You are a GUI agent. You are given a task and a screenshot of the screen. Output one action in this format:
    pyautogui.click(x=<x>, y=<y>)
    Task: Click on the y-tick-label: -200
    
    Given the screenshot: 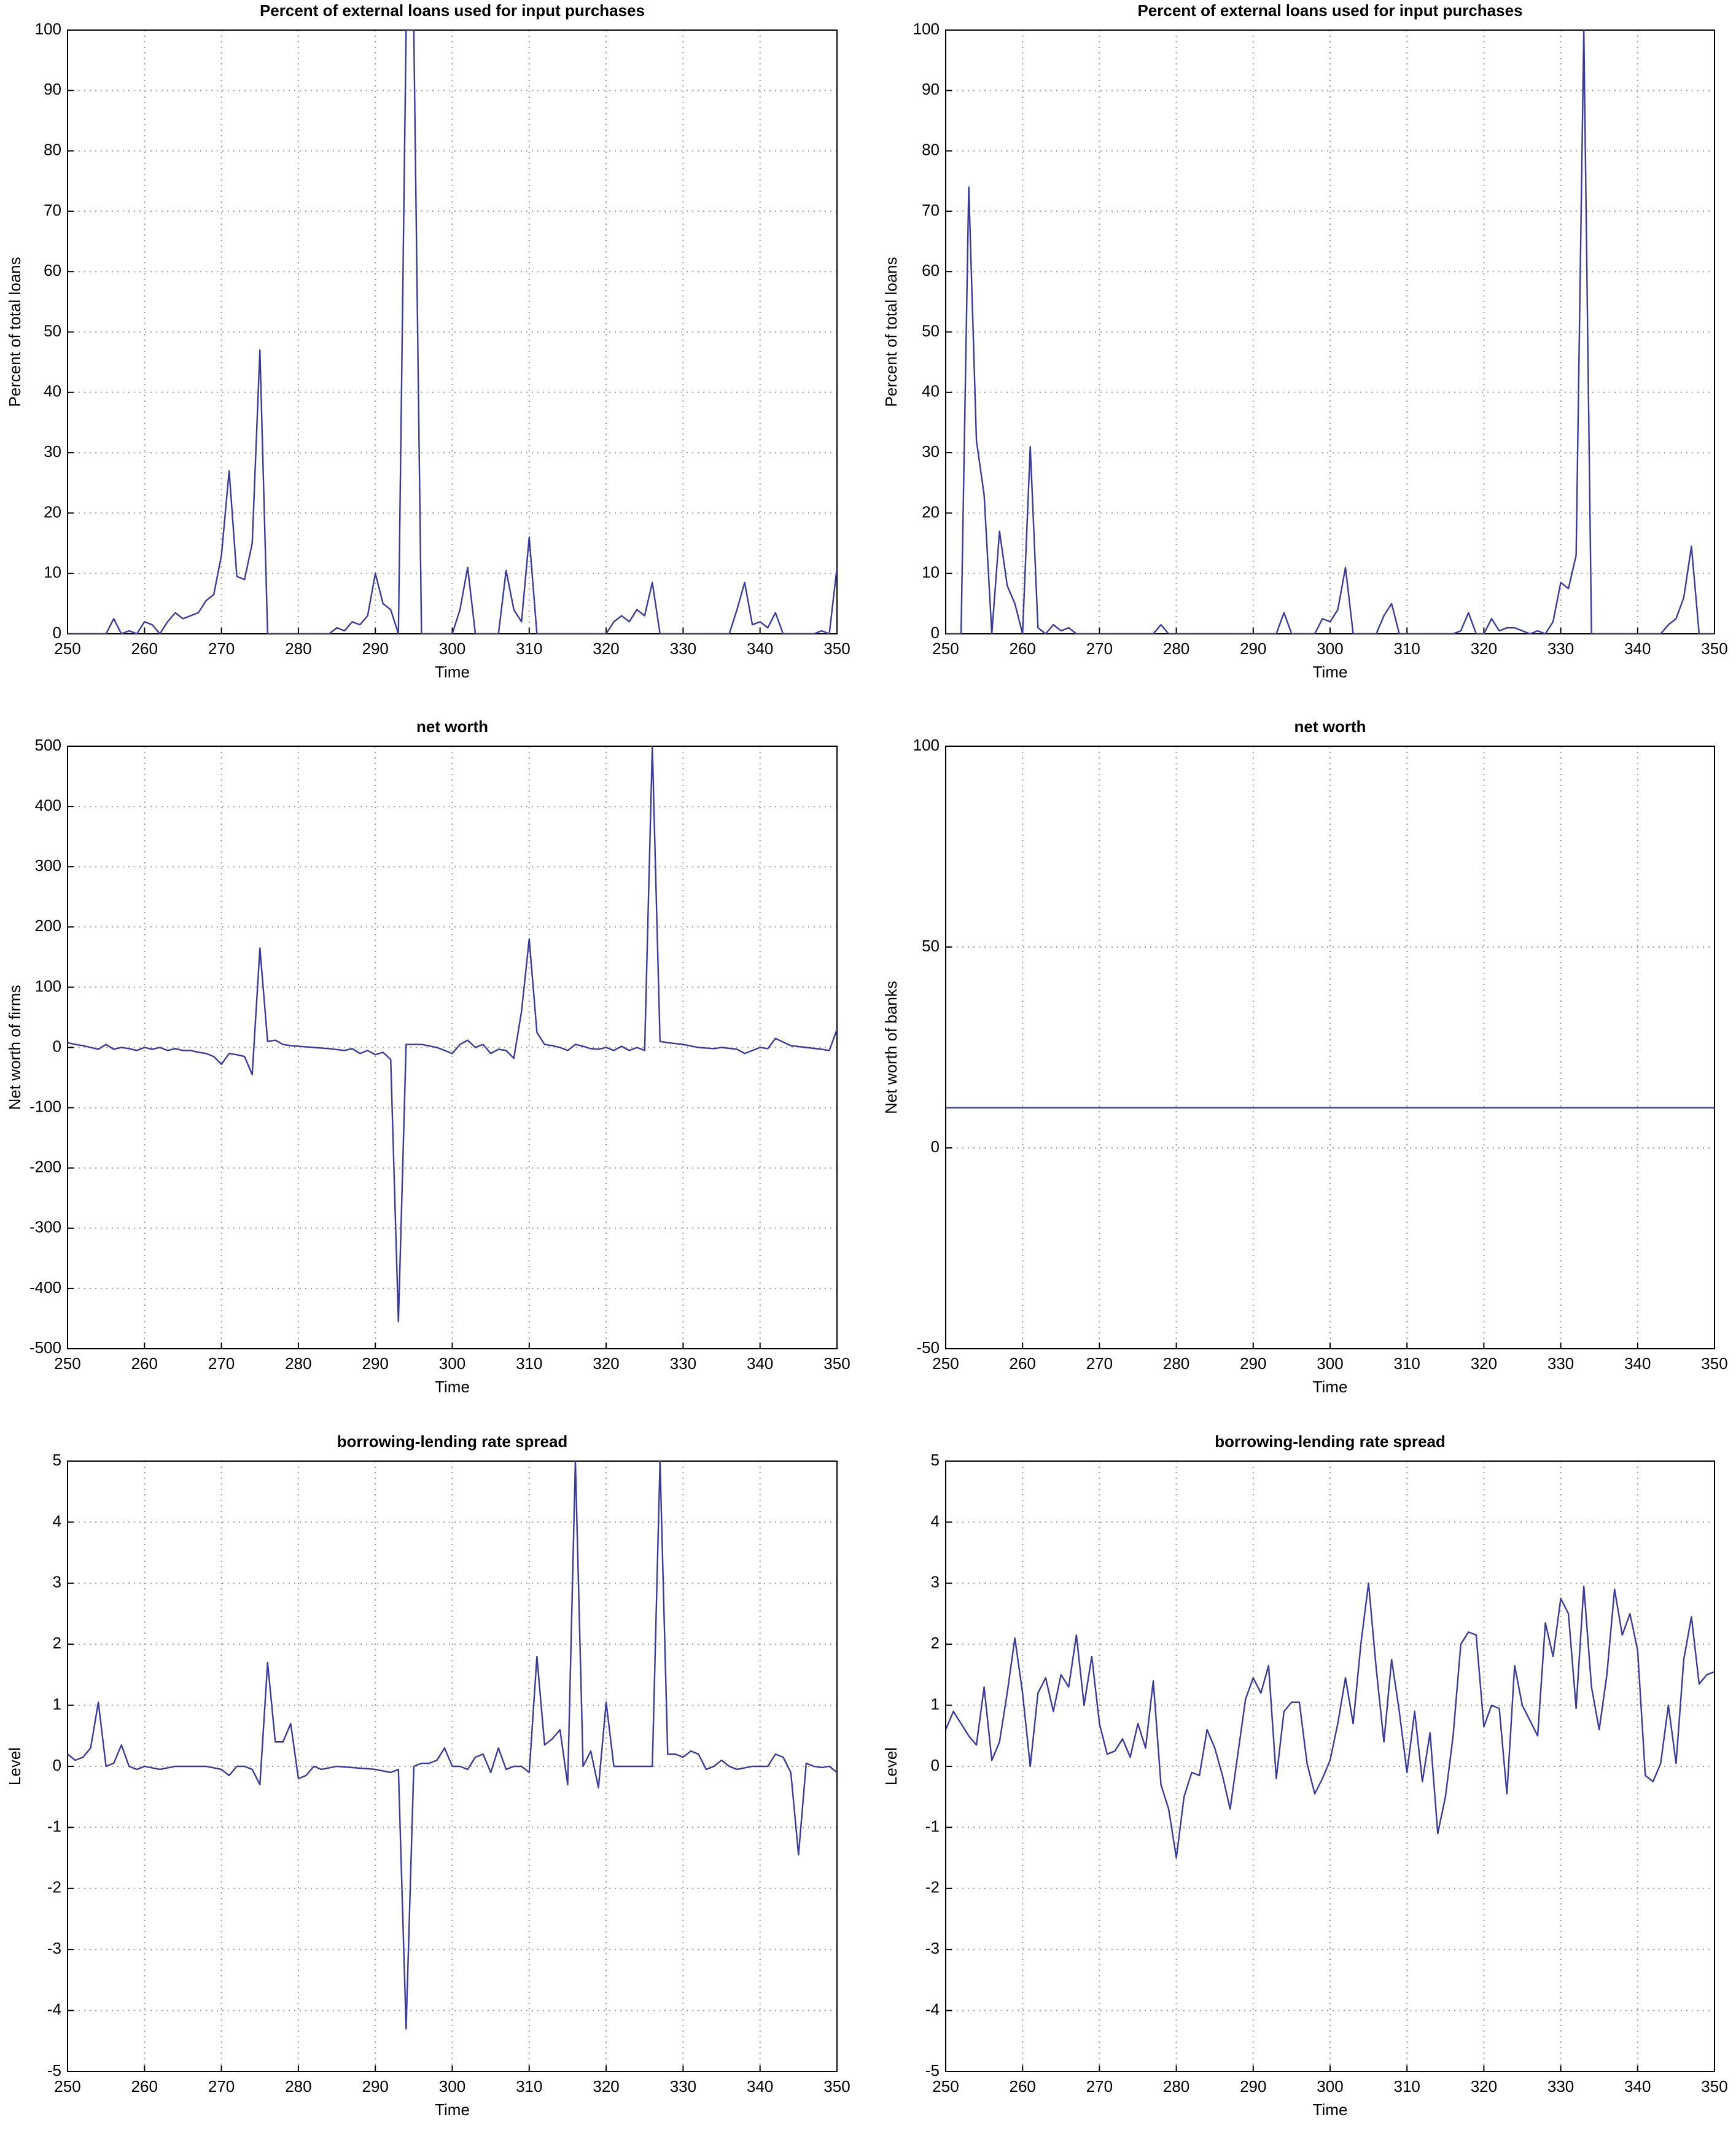 What is the action you would take?
    pyautogui.click(x=45, y=1167)
    